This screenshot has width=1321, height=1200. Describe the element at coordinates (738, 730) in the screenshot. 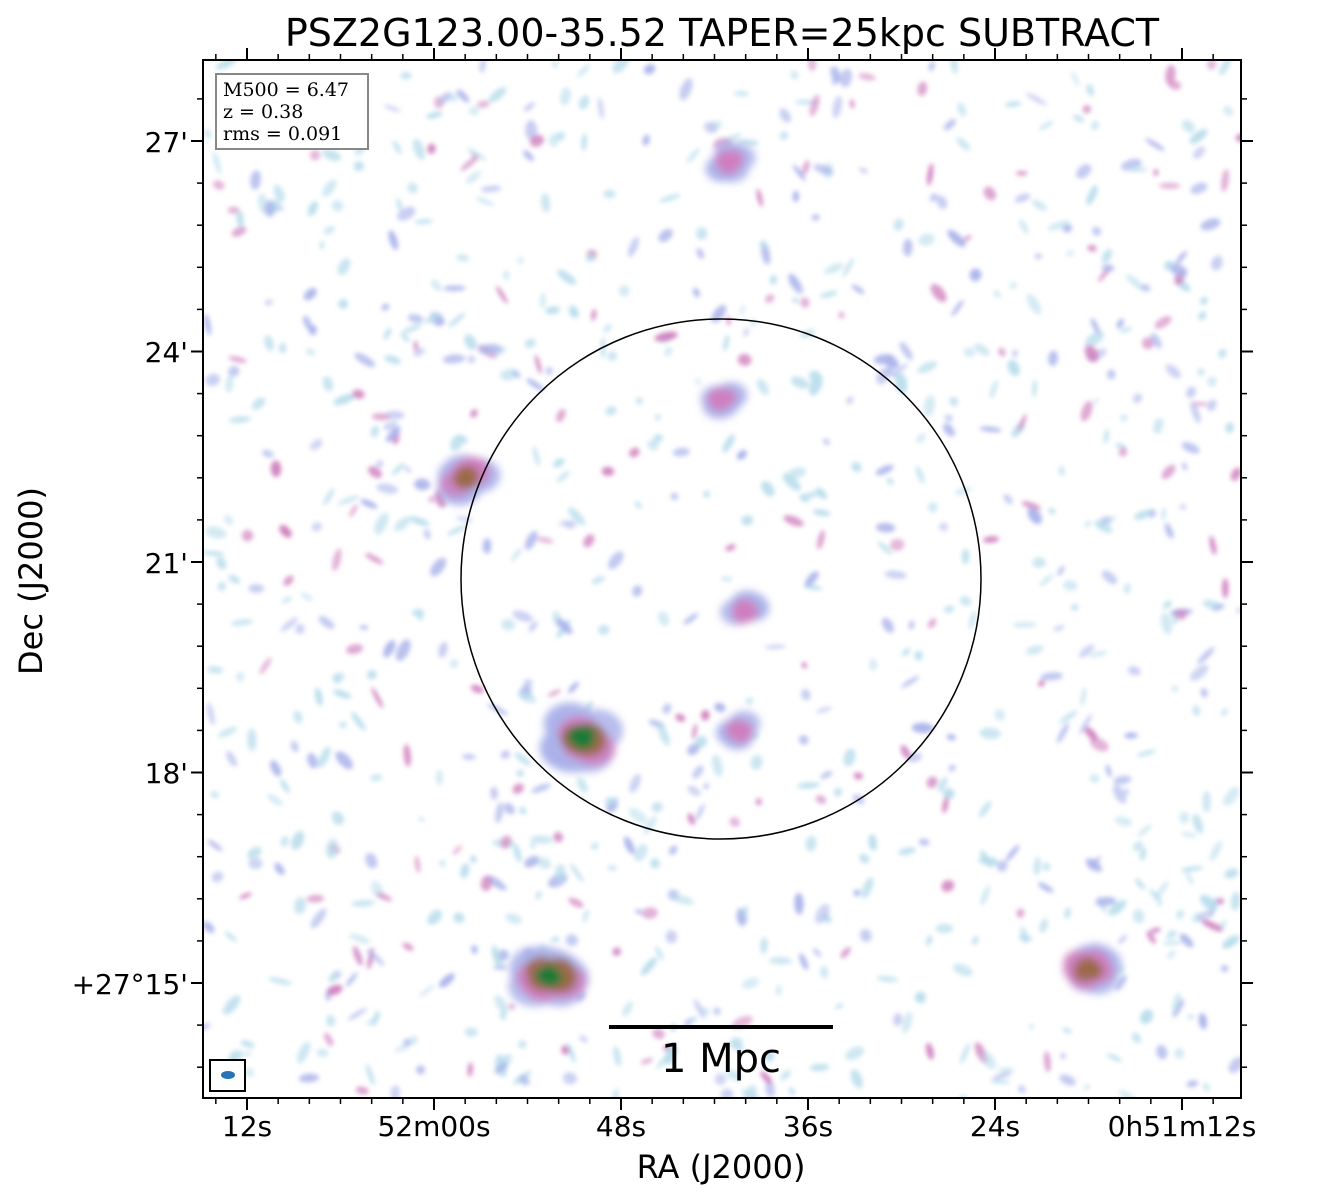

I see `source-core-south` at that location.